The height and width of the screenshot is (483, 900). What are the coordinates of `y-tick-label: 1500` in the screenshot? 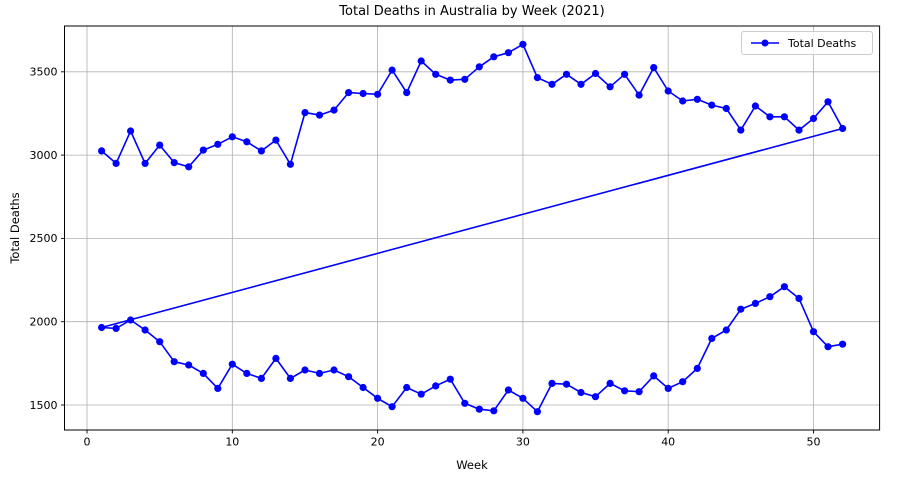 It's located at (44, 405).